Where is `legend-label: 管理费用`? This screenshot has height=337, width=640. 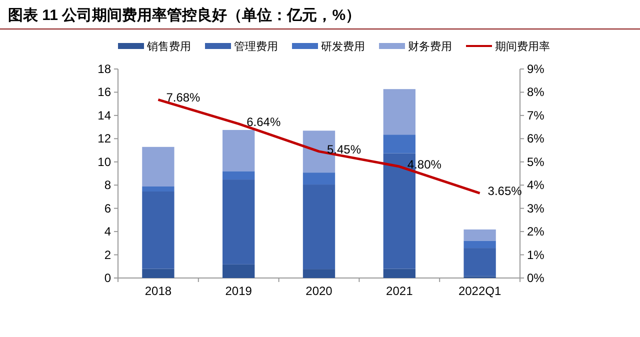 legend-label: 管理费用 is located at coordinates (256, 46).